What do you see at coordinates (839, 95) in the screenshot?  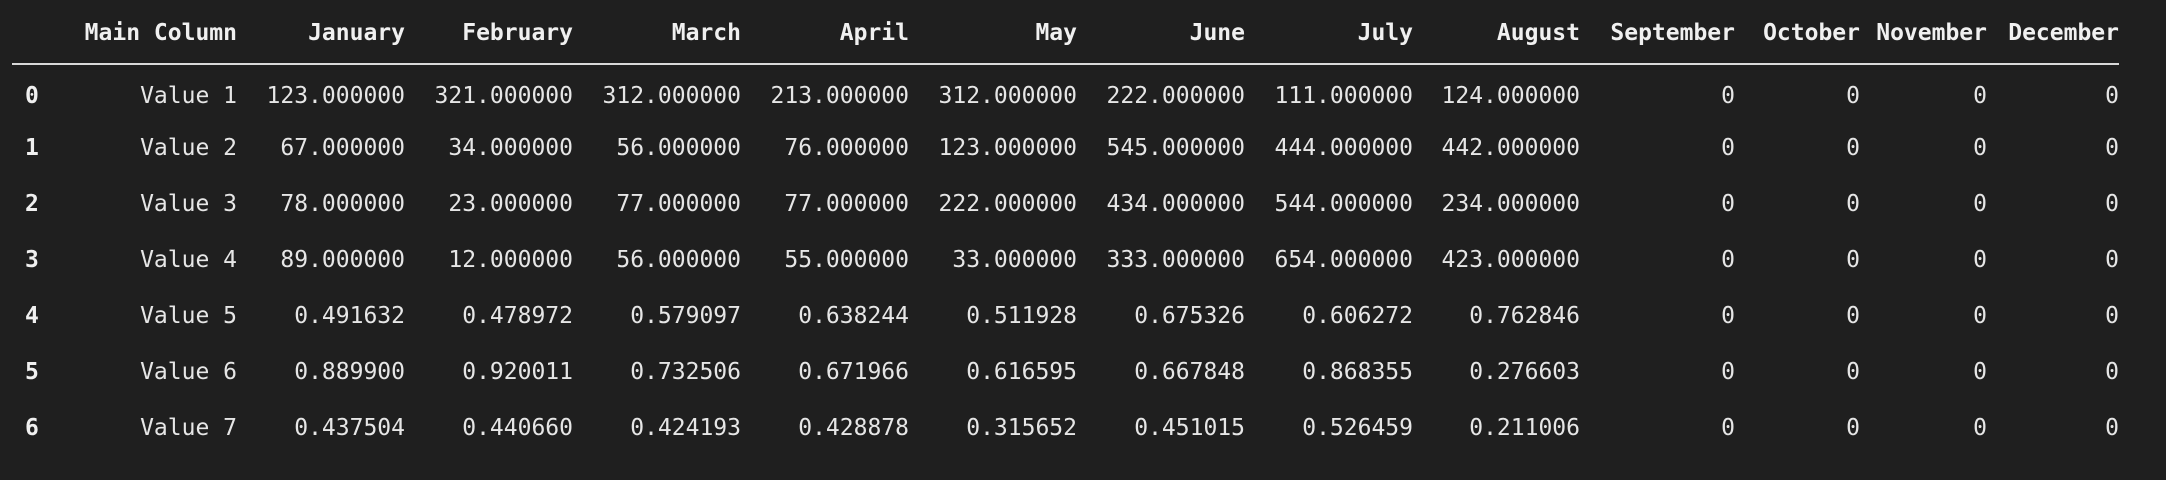 I see `table-cell: 213.000000` at bounding box center [839, 95].